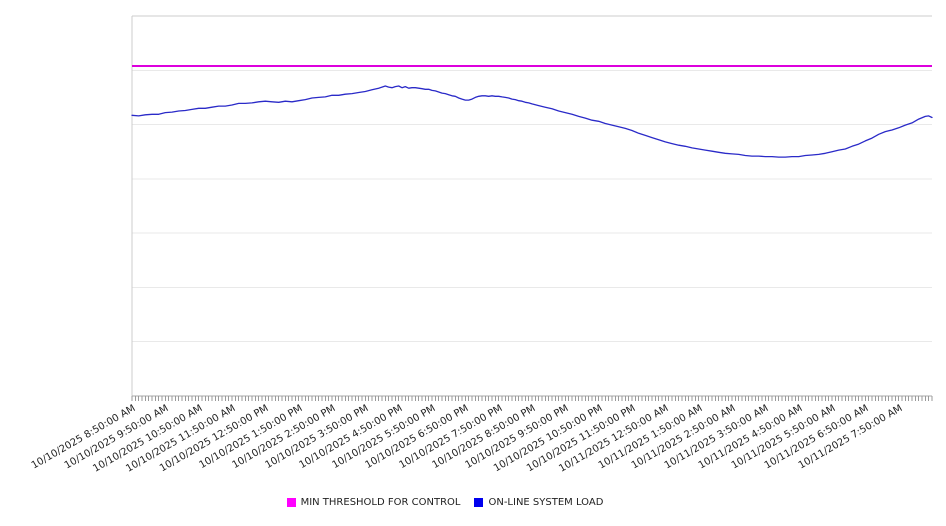 The image size is (946, 526). I want to click on x-axis-minor-ticks, so click(532, 398).